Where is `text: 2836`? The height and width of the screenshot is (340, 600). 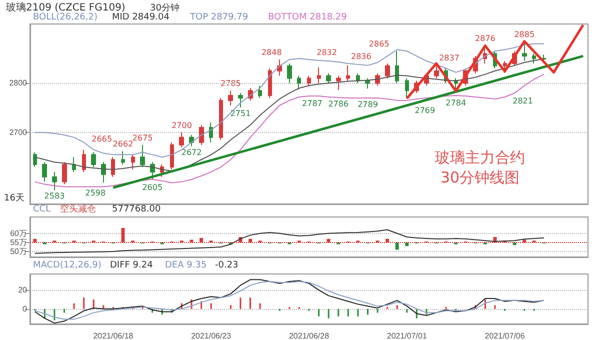 text: 2836 is located at coordinates (361, 56).